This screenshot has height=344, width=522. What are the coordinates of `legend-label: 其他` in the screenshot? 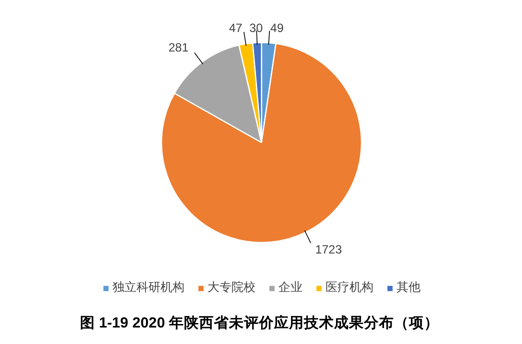 It's located at (408, 287).